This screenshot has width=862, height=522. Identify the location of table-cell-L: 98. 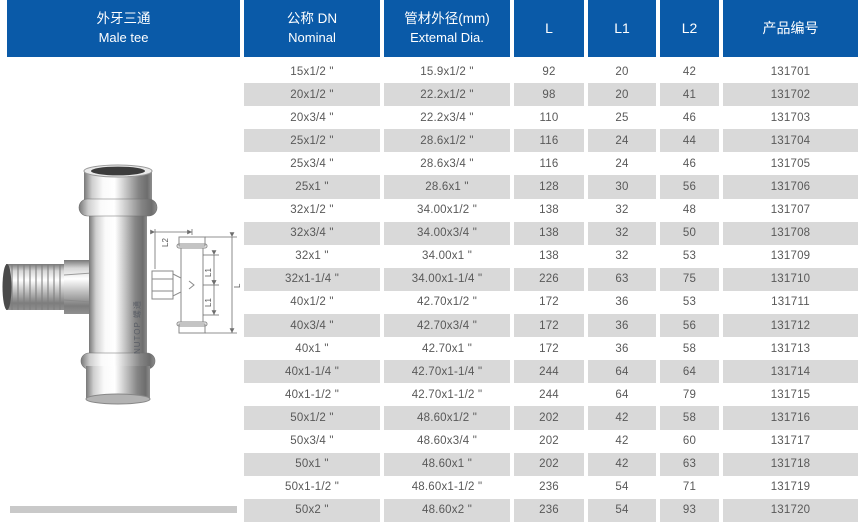
(549, 95).